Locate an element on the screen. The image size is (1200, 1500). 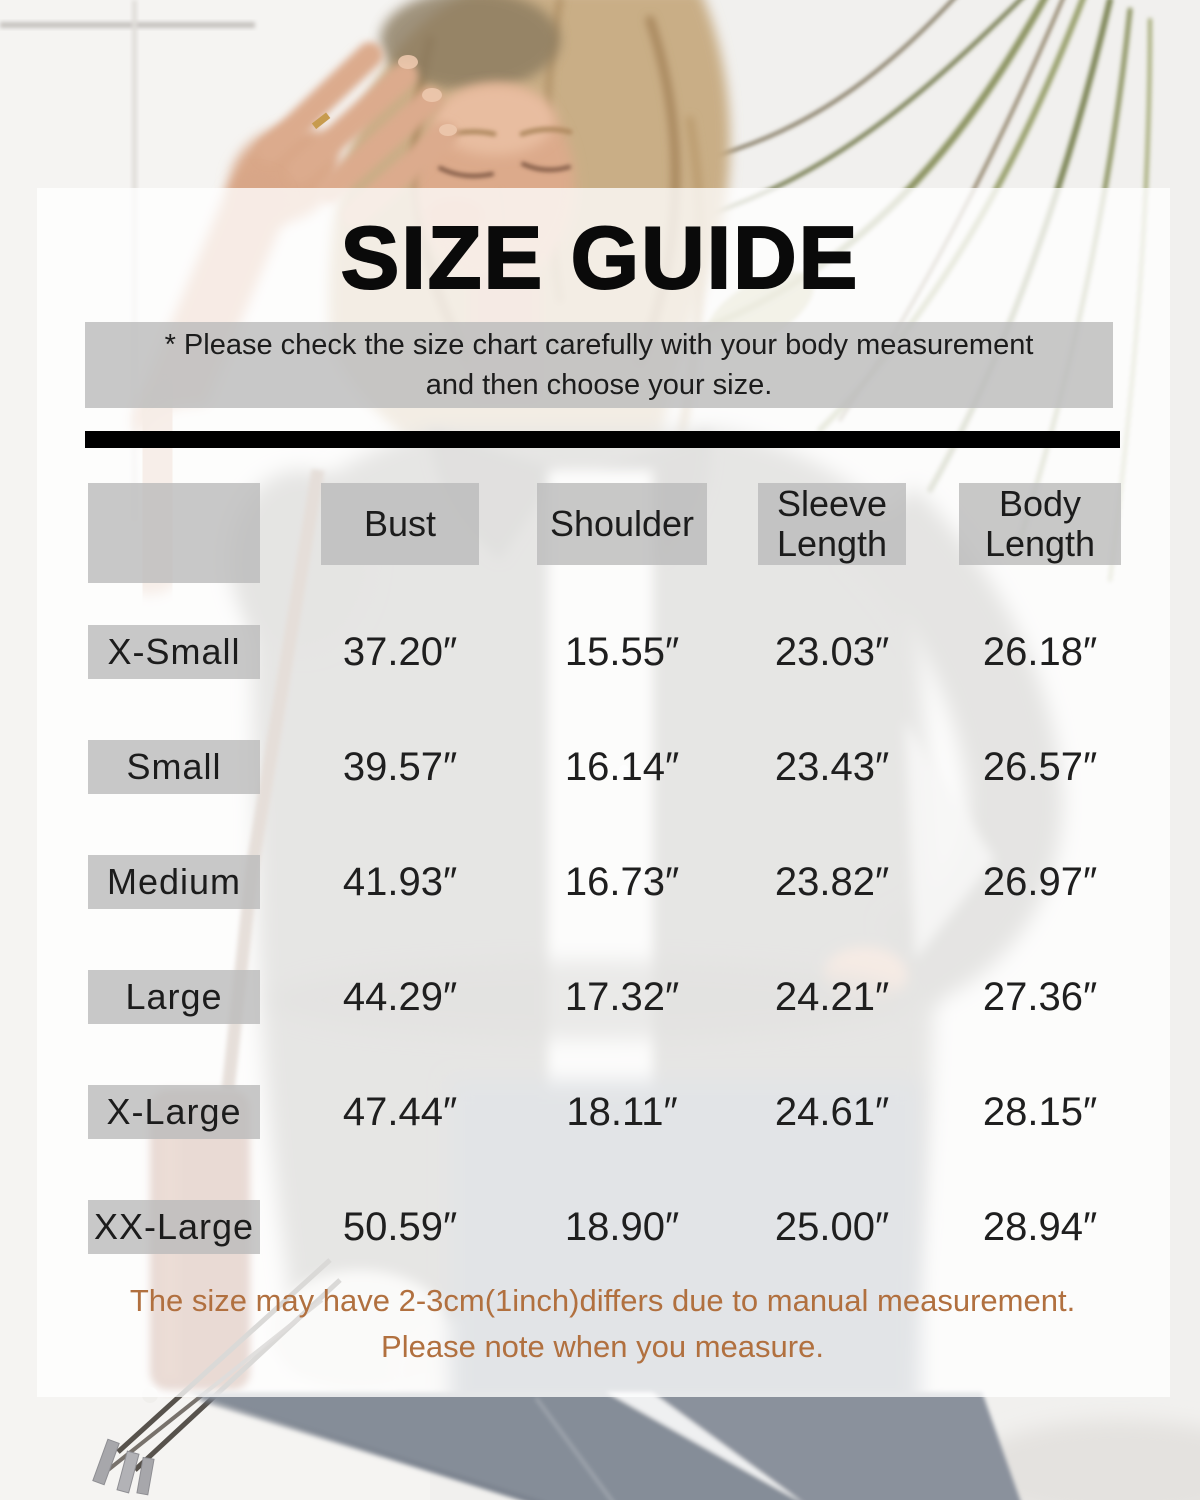
cell-sleeve-length: 24.21″ is located at coordinates (832, 996).